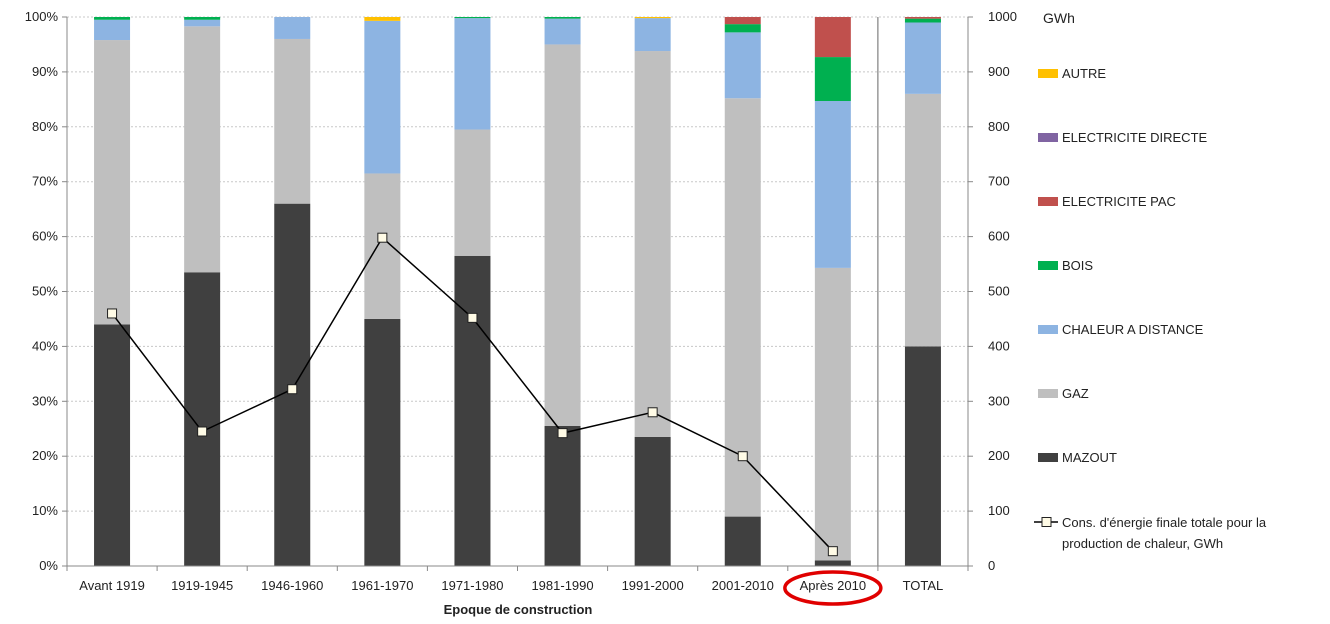  What do you see at coordinates (45, 345) in the screenshot?
I see `left-tick-label: 40%` at bounding box center [45, 345].